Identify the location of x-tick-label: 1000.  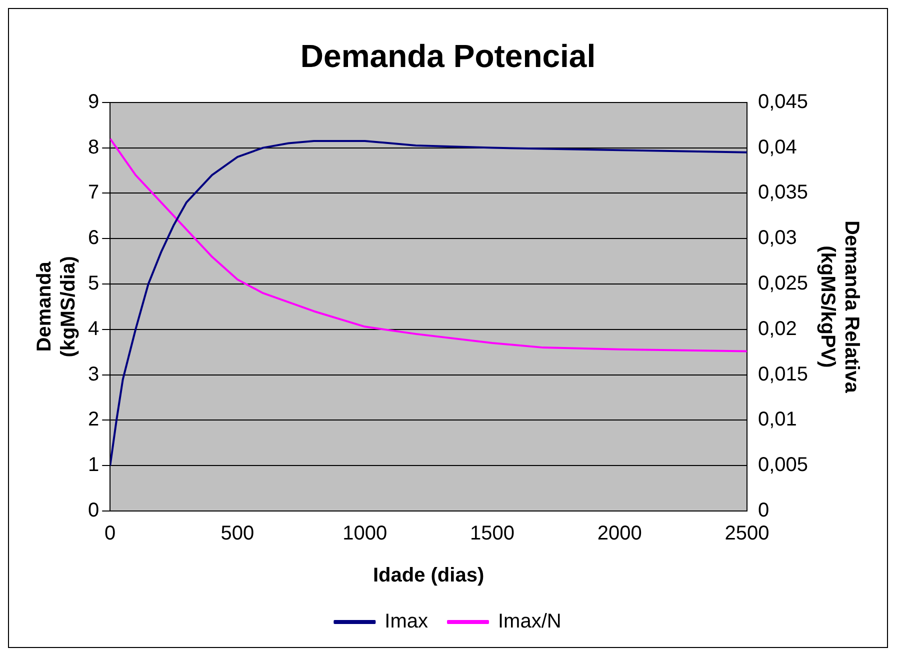
(365, 533).